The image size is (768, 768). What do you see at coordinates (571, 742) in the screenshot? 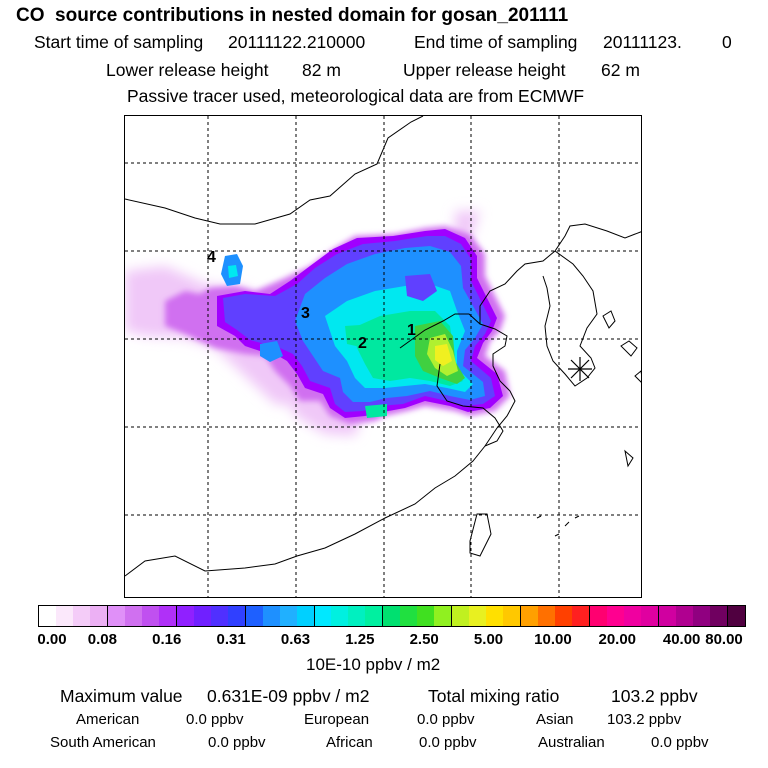
I see `region-name-australian: Australian` at bounding box center [571, 742].